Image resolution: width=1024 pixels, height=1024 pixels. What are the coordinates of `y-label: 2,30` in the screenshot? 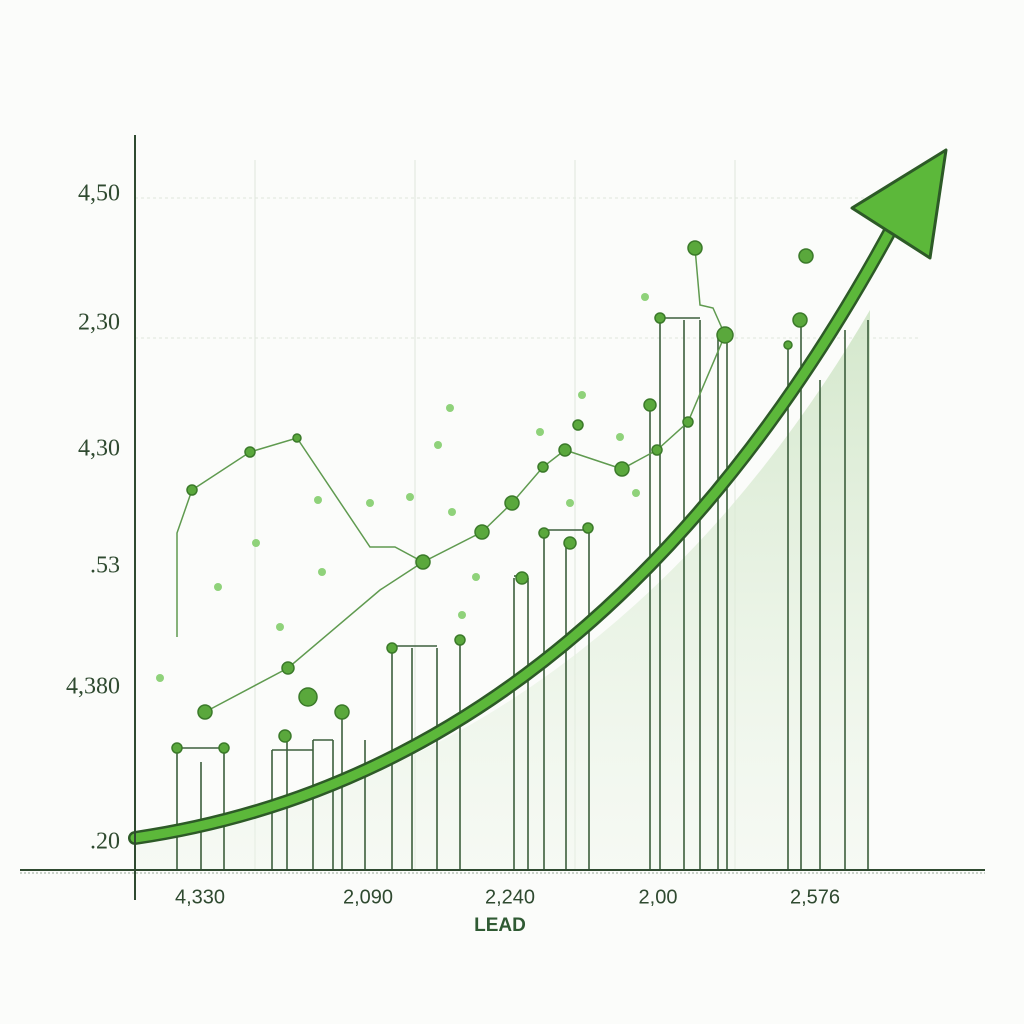 It's located at (99, 323).